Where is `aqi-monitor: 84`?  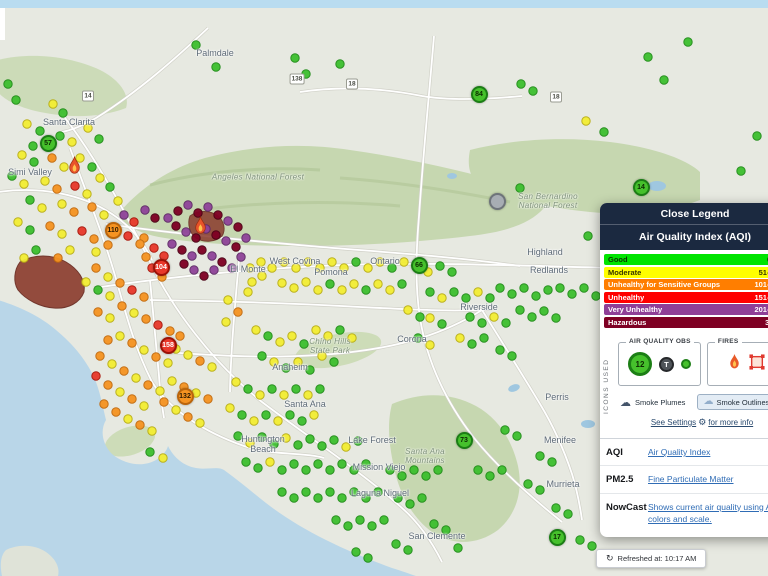 aqi-monitor: 84 is located at coordinates (479, 94).